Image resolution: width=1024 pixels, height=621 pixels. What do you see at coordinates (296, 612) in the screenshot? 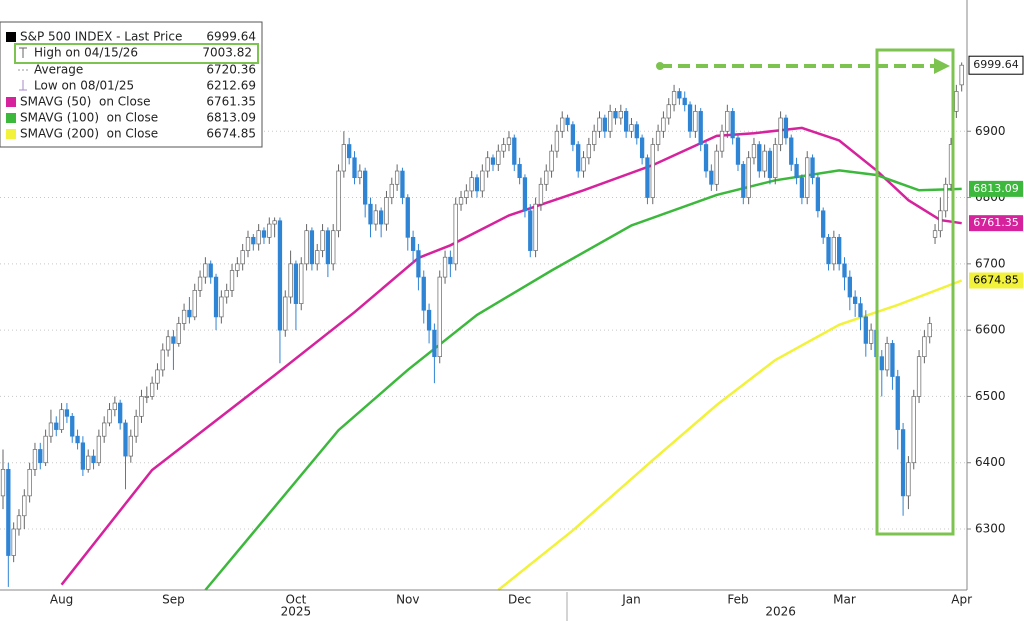
I see `year-label: 2025` at bounding box center [296, 612].